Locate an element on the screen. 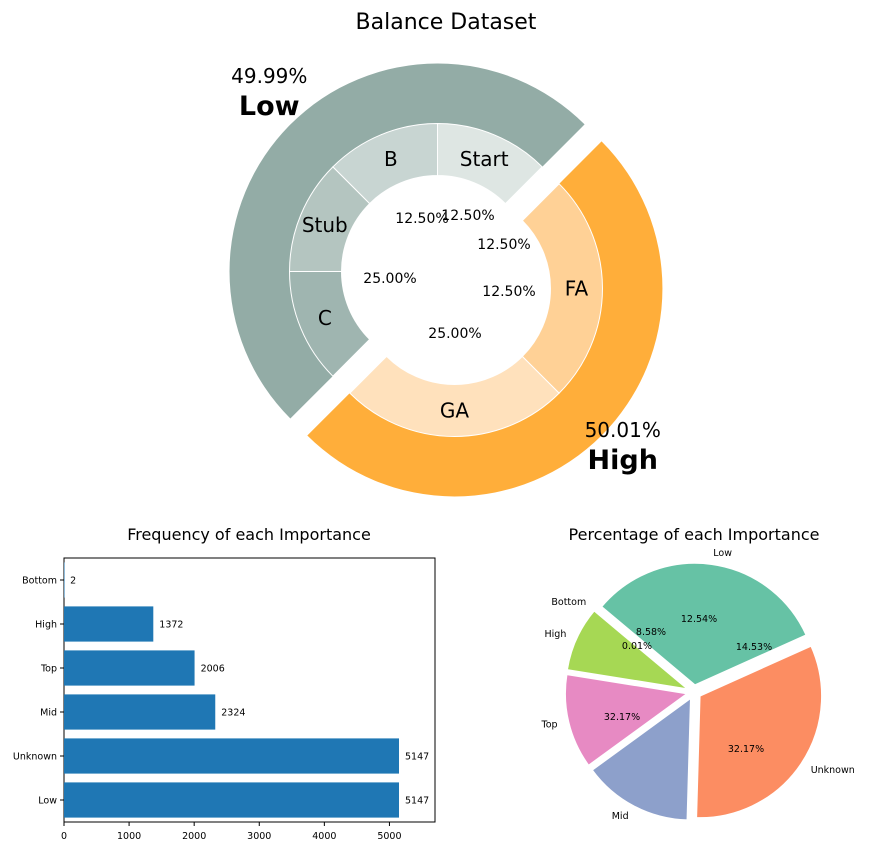  pie-label-unknown-4: Unknown is located at coordinates (833, 770).